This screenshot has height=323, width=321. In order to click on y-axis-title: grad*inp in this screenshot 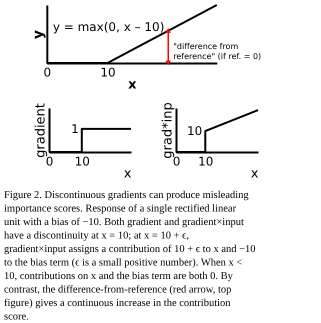, I will do `click(168, 130)`.